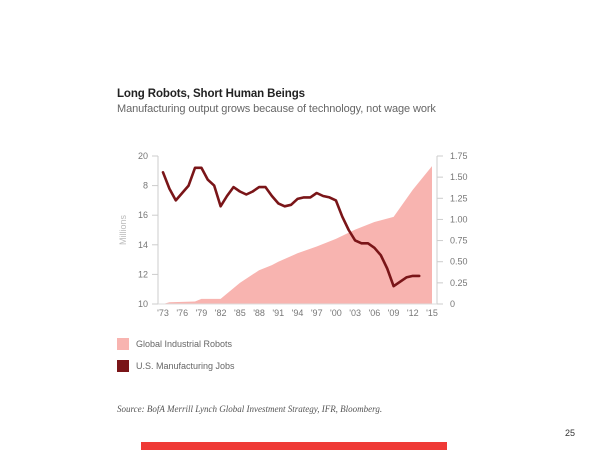  I want to click on x-tick-label: '06, so click(374, 313).